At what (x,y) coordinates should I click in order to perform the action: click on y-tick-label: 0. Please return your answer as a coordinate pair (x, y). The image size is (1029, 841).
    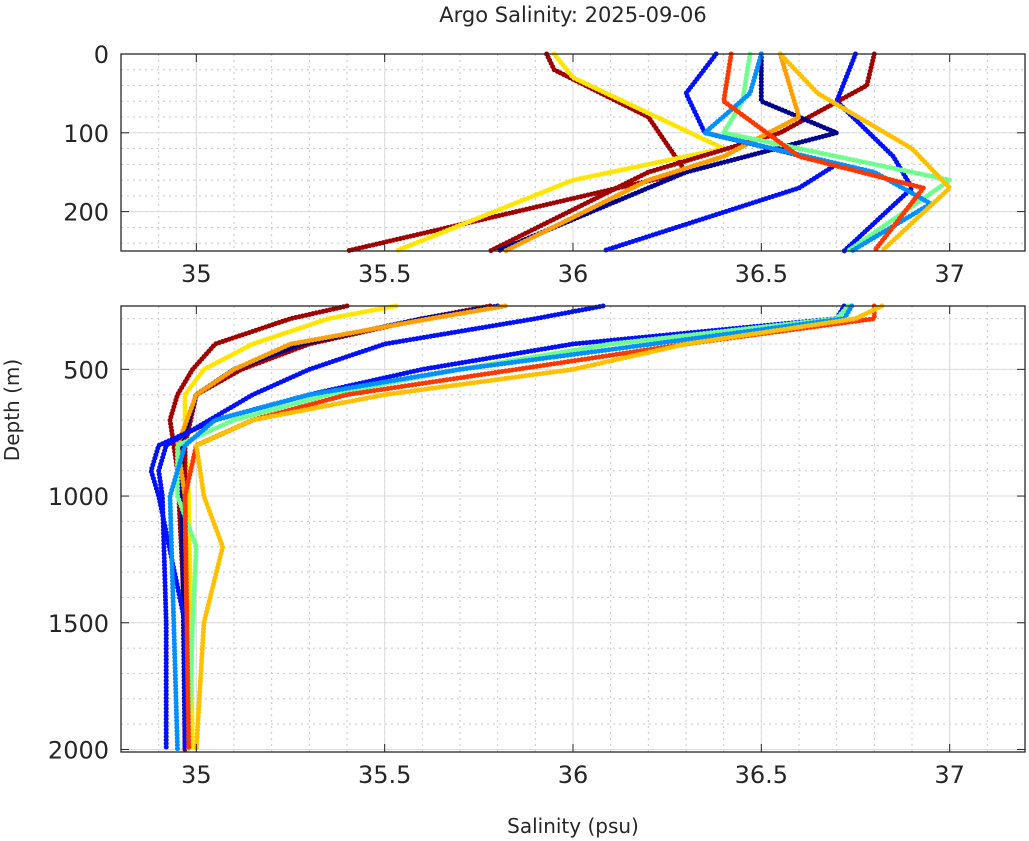
    Looking at the image, I should click on (101, 55).